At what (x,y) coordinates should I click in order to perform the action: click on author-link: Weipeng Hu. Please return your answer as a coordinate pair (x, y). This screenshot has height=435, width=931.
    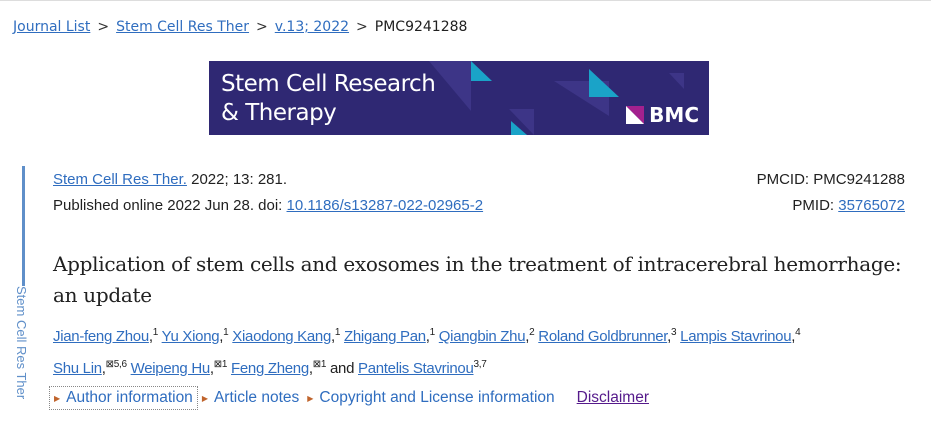
    Looking at the image, I should click on (170, 368).